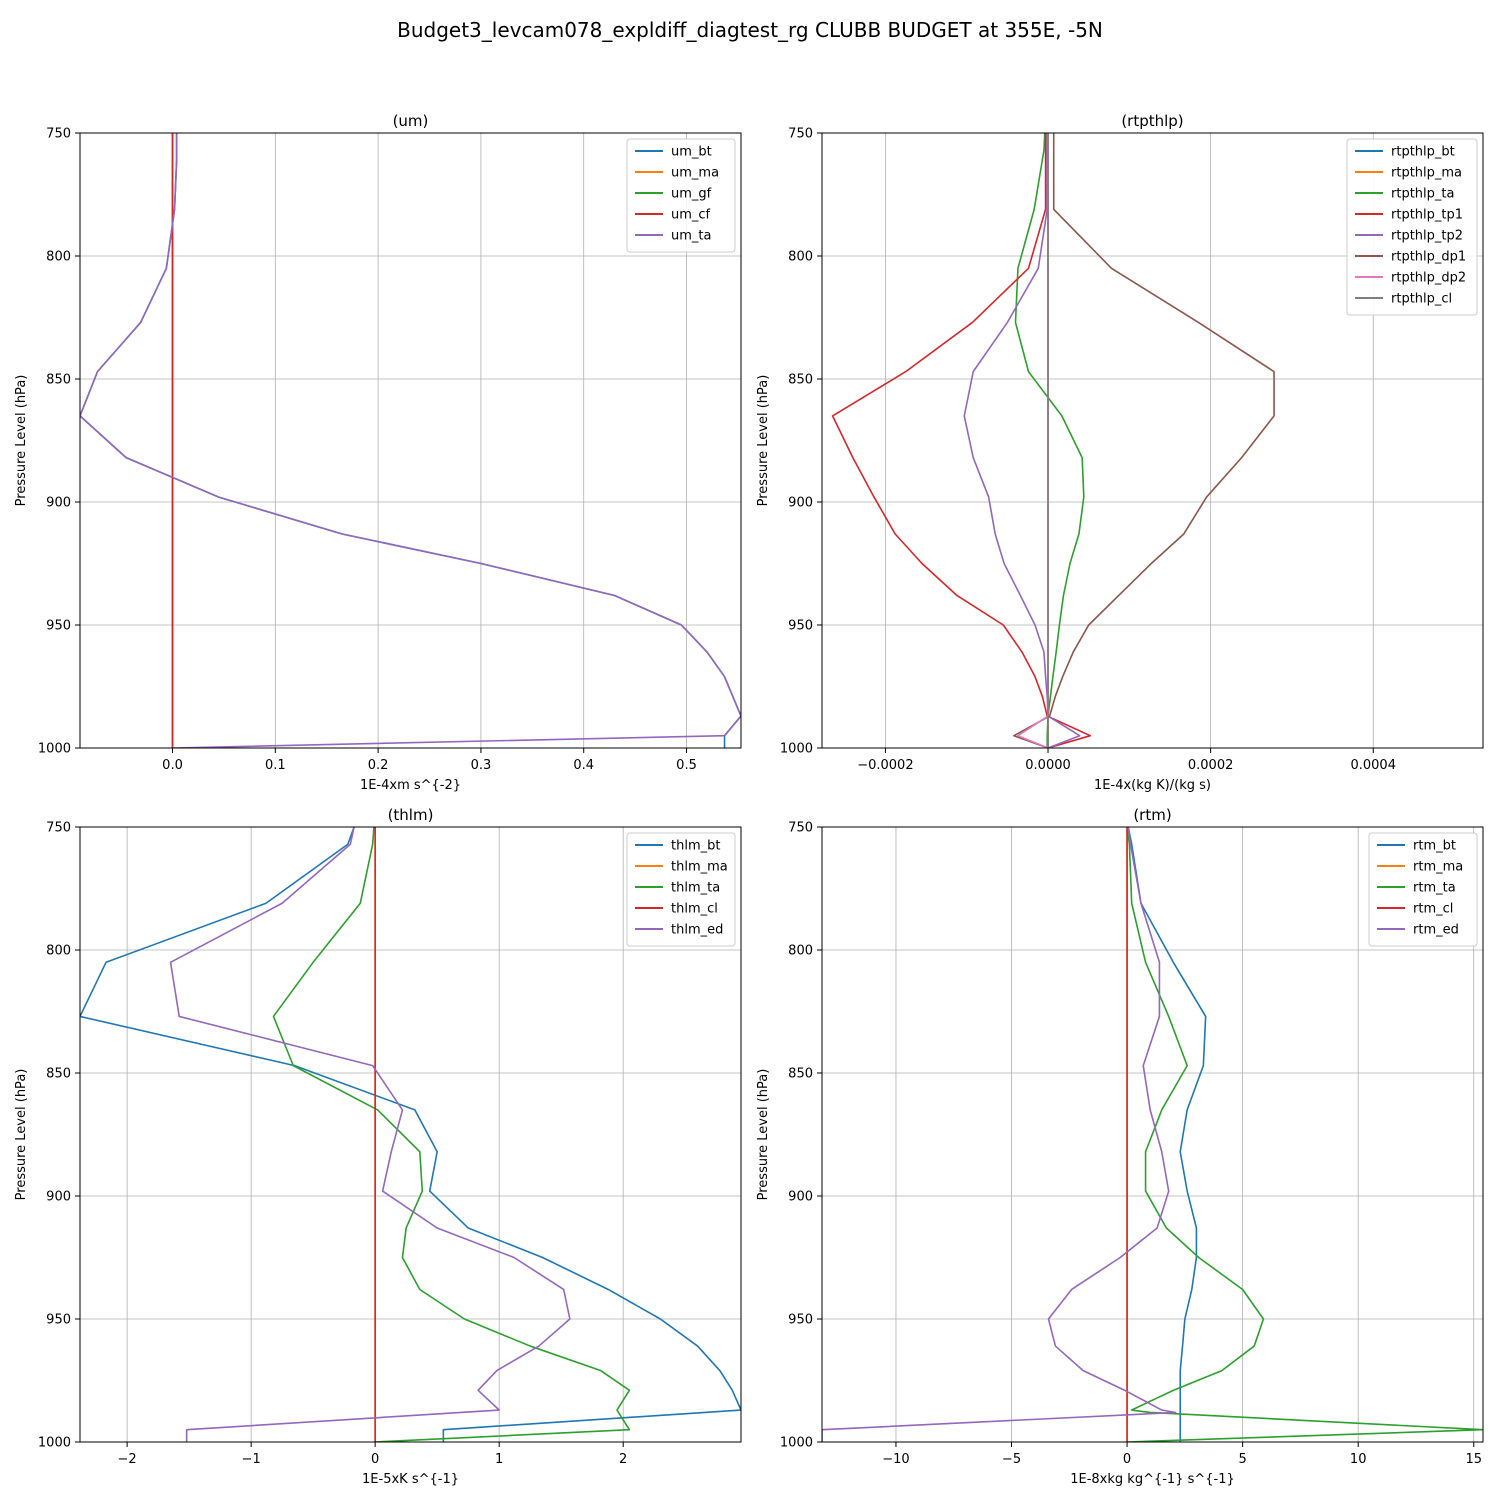 The height and width of the screenshot is (1500, 1500). What do you see at coordinates (1434, 888) in the screenshot?
I see `legend-label: rtm_ta` at bounding box center [1434, 888].